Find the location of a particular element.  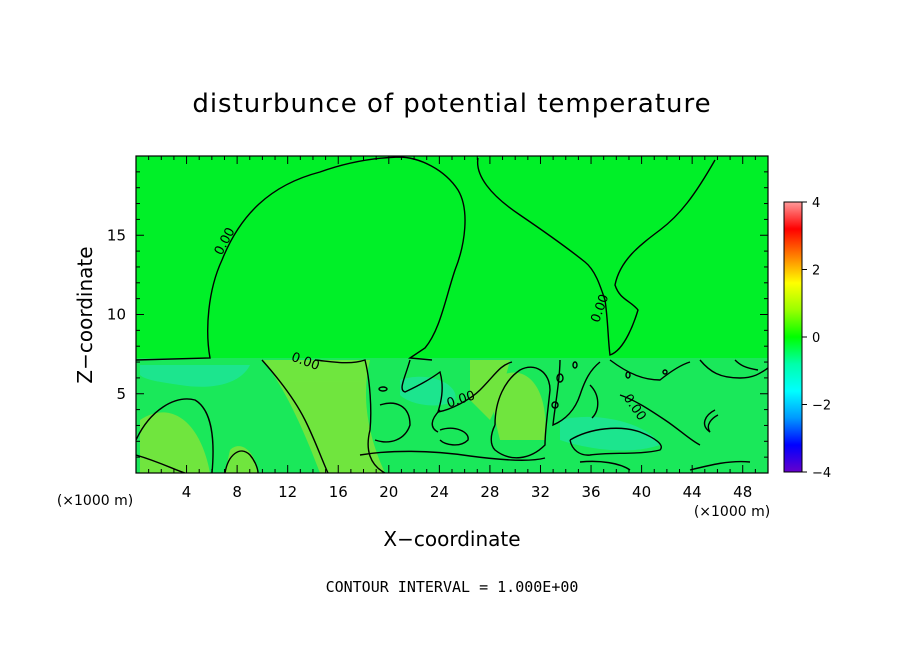

contour-lower-left is located at coordinates (175, 435).